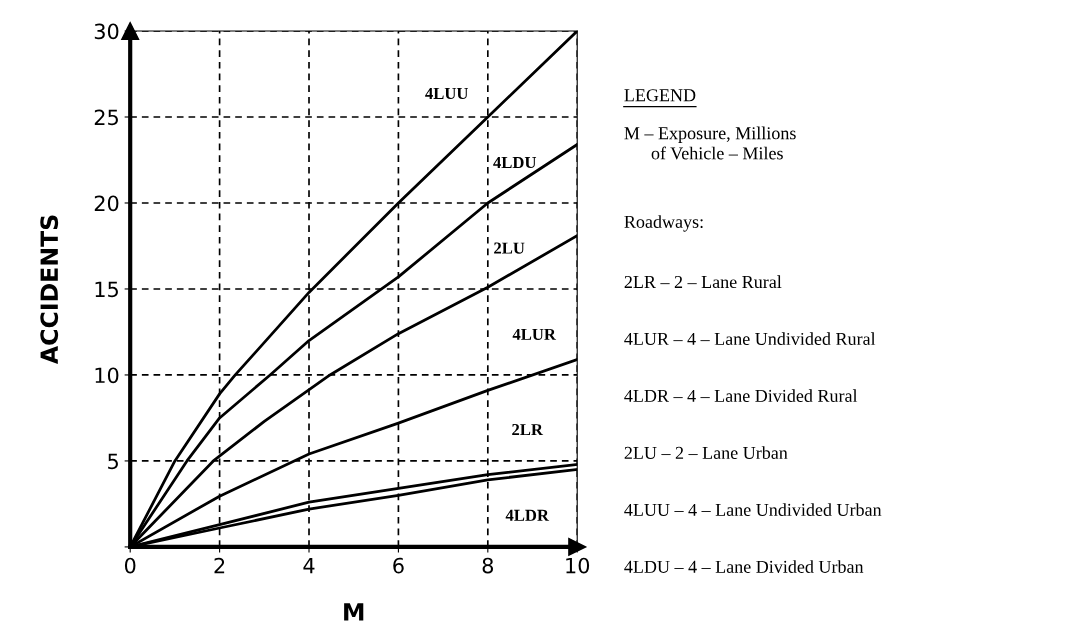 Image resolution: width=1085 pixels, height=633 pixels. What do you see at coordinates (106, 289) in the screenshot?
I see `y-tick-label: 15` at bounding box center [106, 289].